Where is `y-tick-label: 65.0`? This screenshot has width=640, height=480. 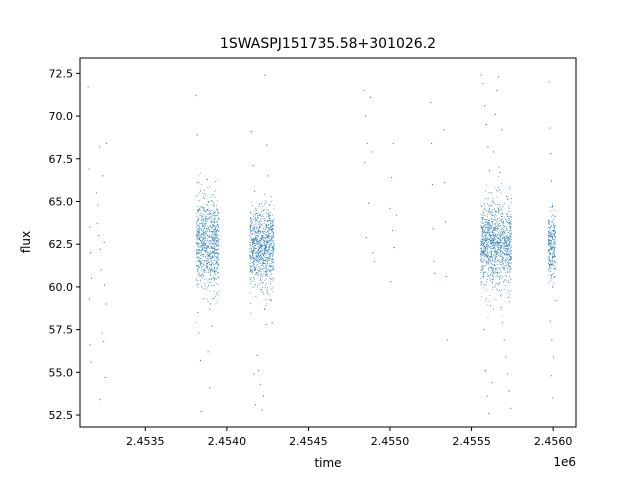 y-tick-label: 65.0 is located at coordinates (61, 202).